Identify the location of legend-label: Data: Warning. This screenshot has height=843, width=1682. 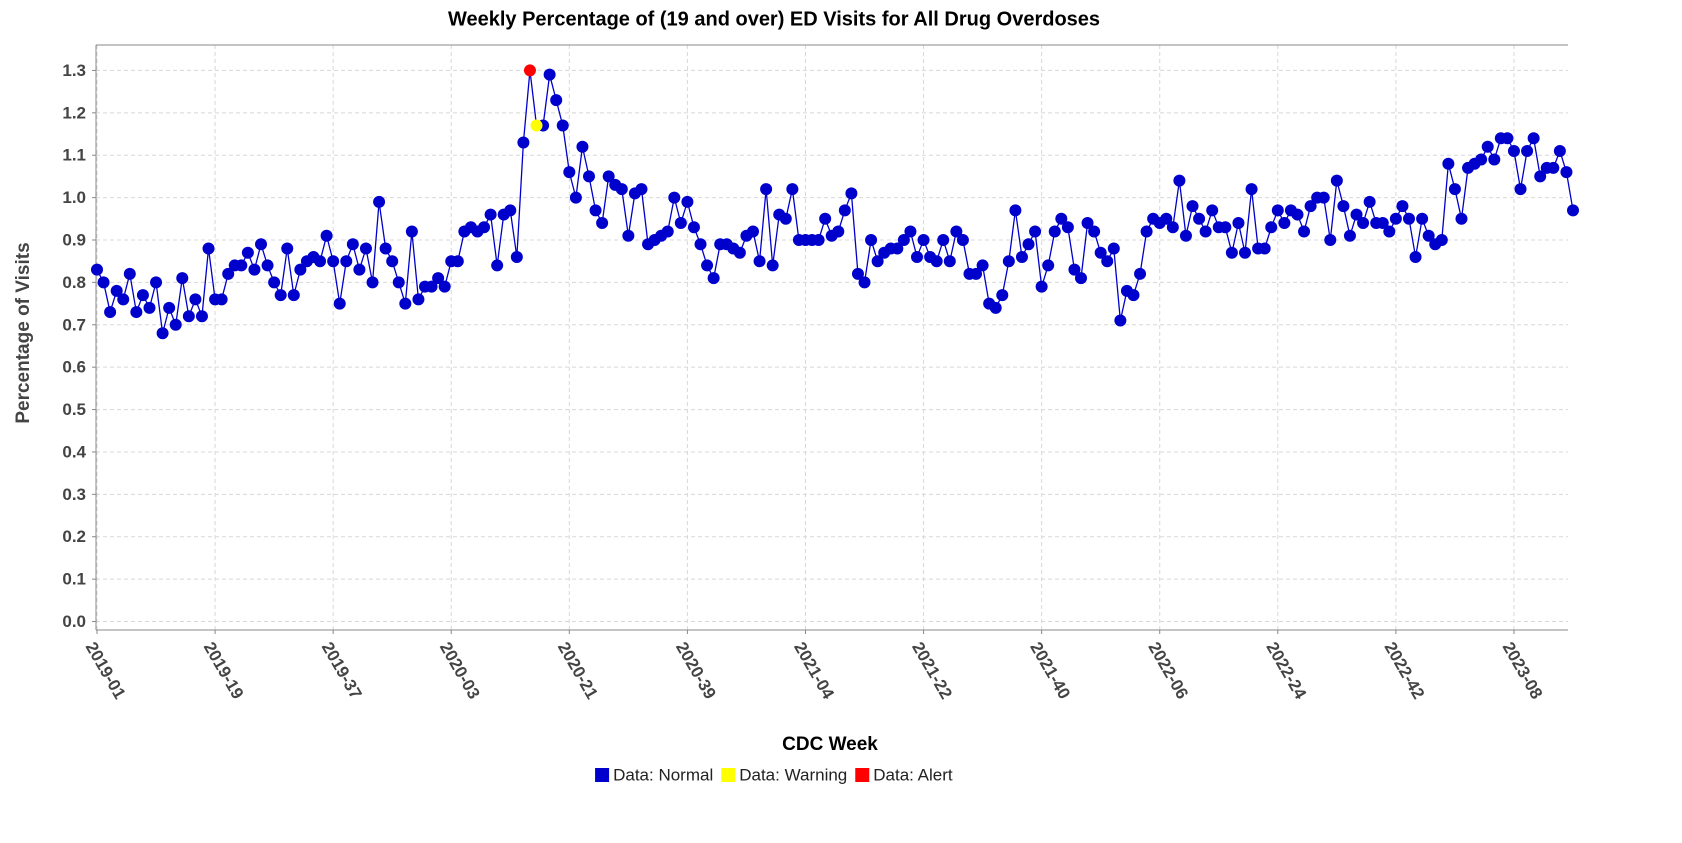
(793, 774).